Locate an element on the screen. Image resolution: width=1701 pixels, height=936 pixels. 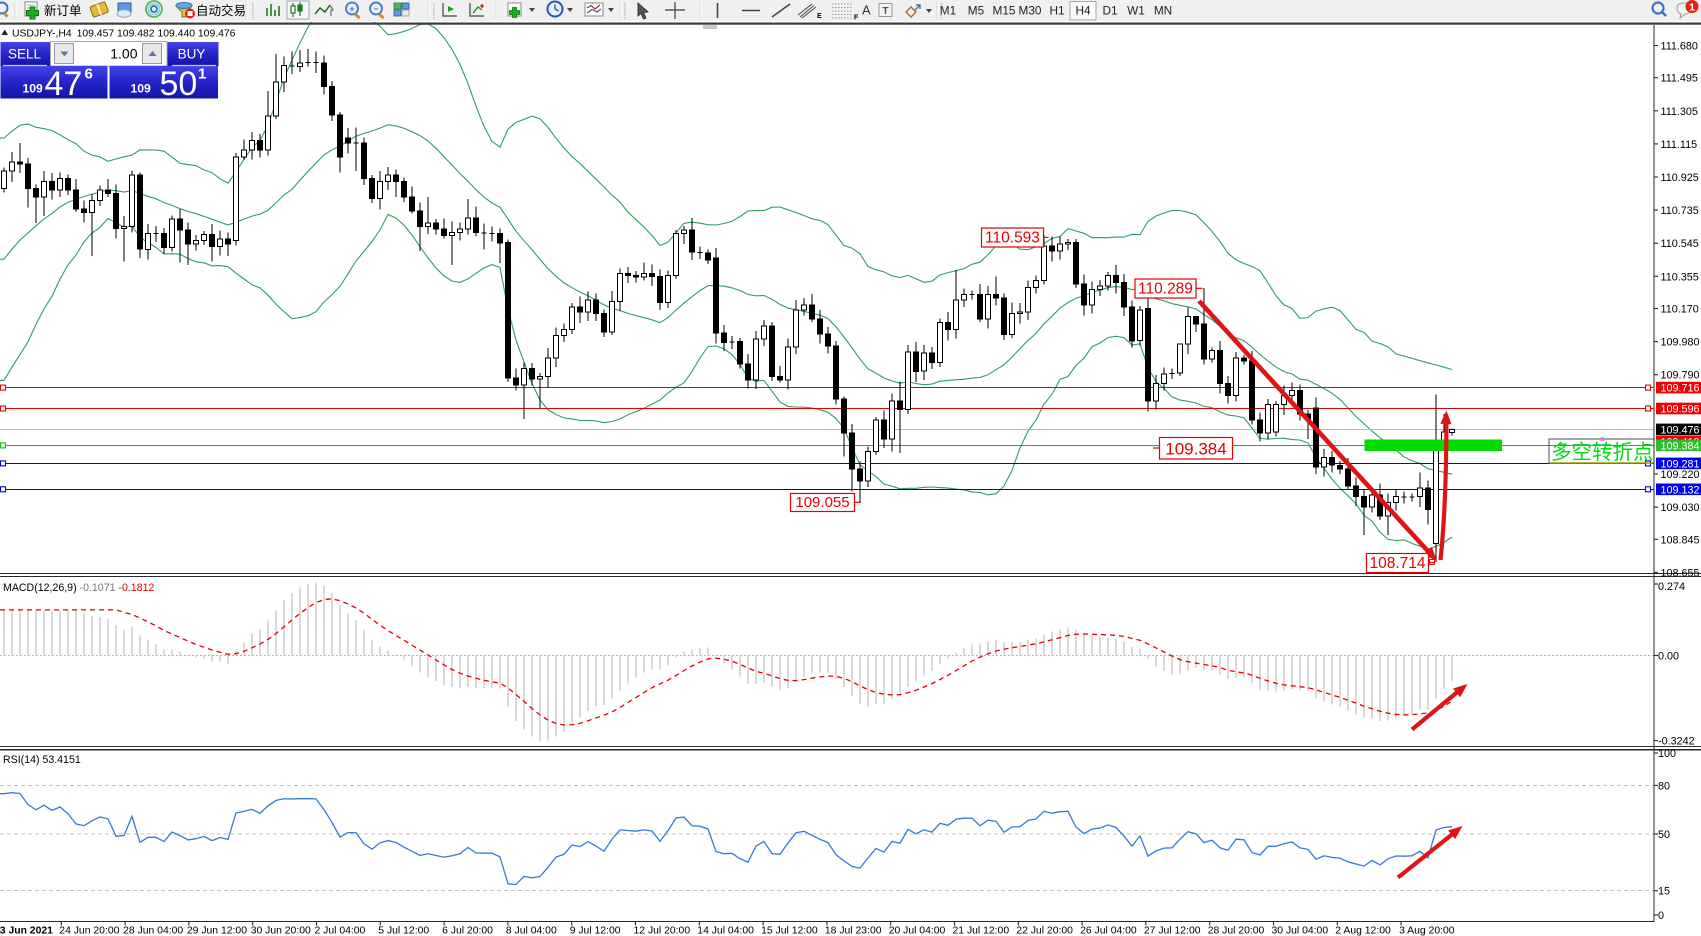
svg-text: 0 is located at coordinates (1661, 916).